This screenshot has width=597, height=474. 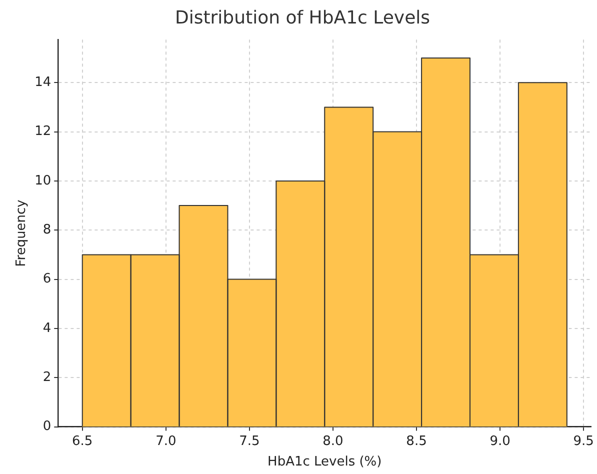 I want to click on x-tick-label: 9.0, so click(x=500, y=441).